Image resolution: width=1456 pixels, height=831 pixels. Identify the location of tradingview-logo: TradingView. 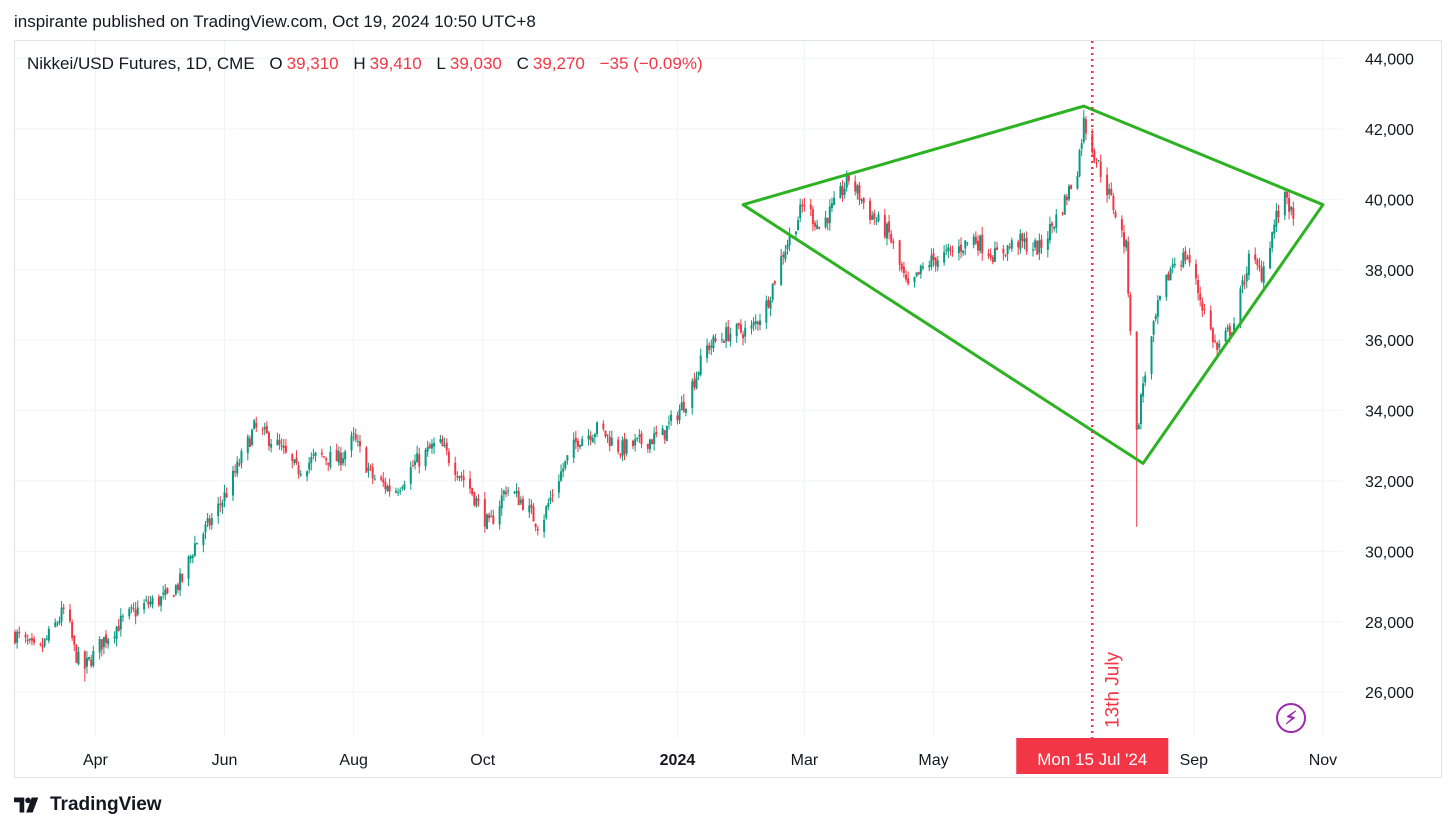
(88, 805).